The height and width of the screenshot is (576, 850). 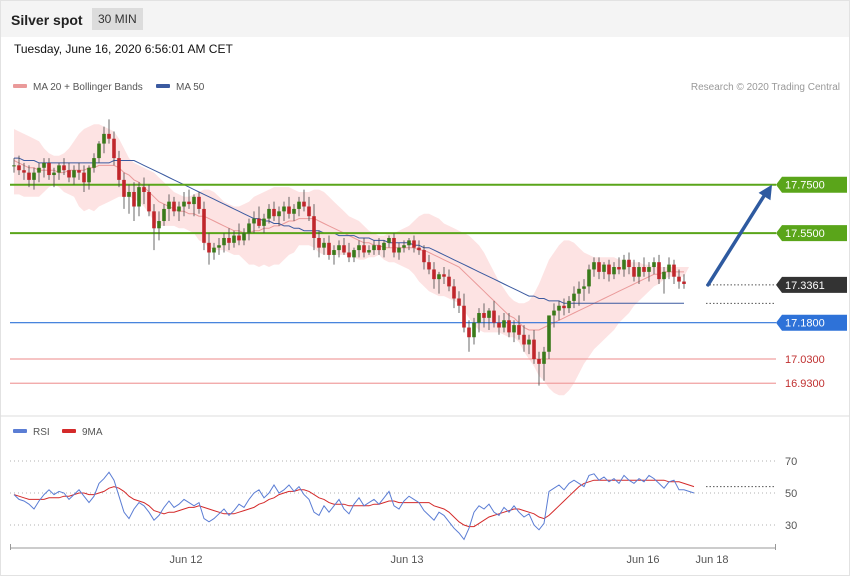 What do you see at coordinates (737, 238) in the screenshot?
I see `projection-arrow-shaft` at bounding box center [737, 238].